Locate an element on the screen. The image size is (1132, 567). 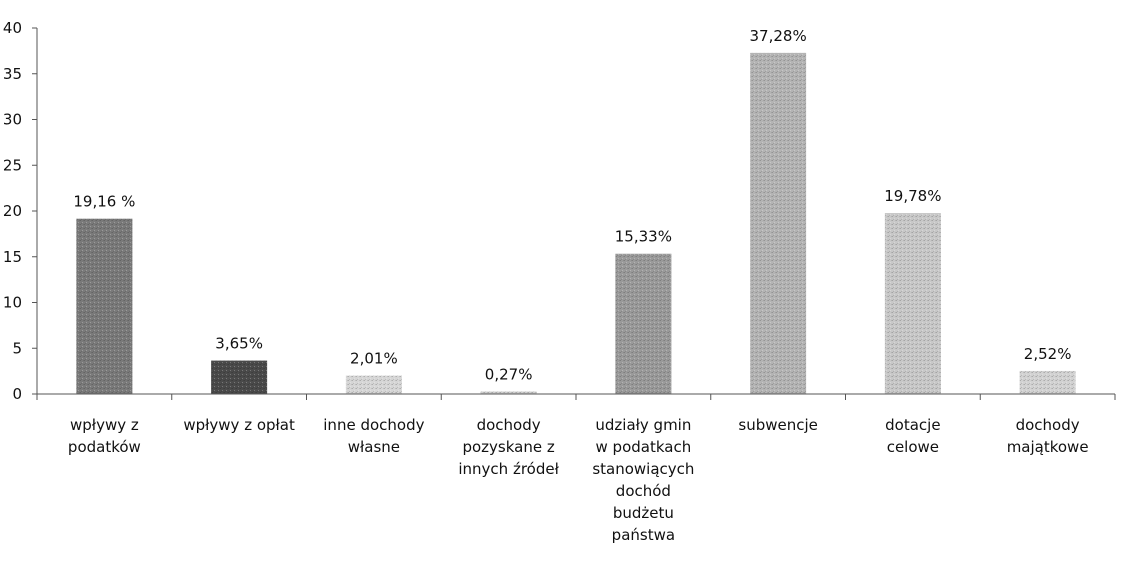
data-label: 15,33% is located at coordinates (643, 237).